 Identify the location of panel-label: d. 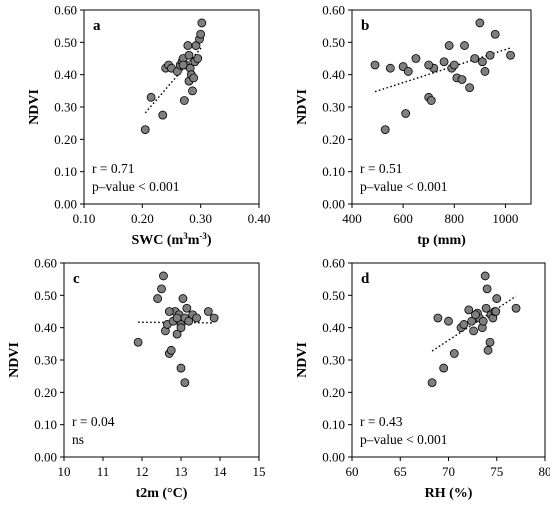
(365, 279).